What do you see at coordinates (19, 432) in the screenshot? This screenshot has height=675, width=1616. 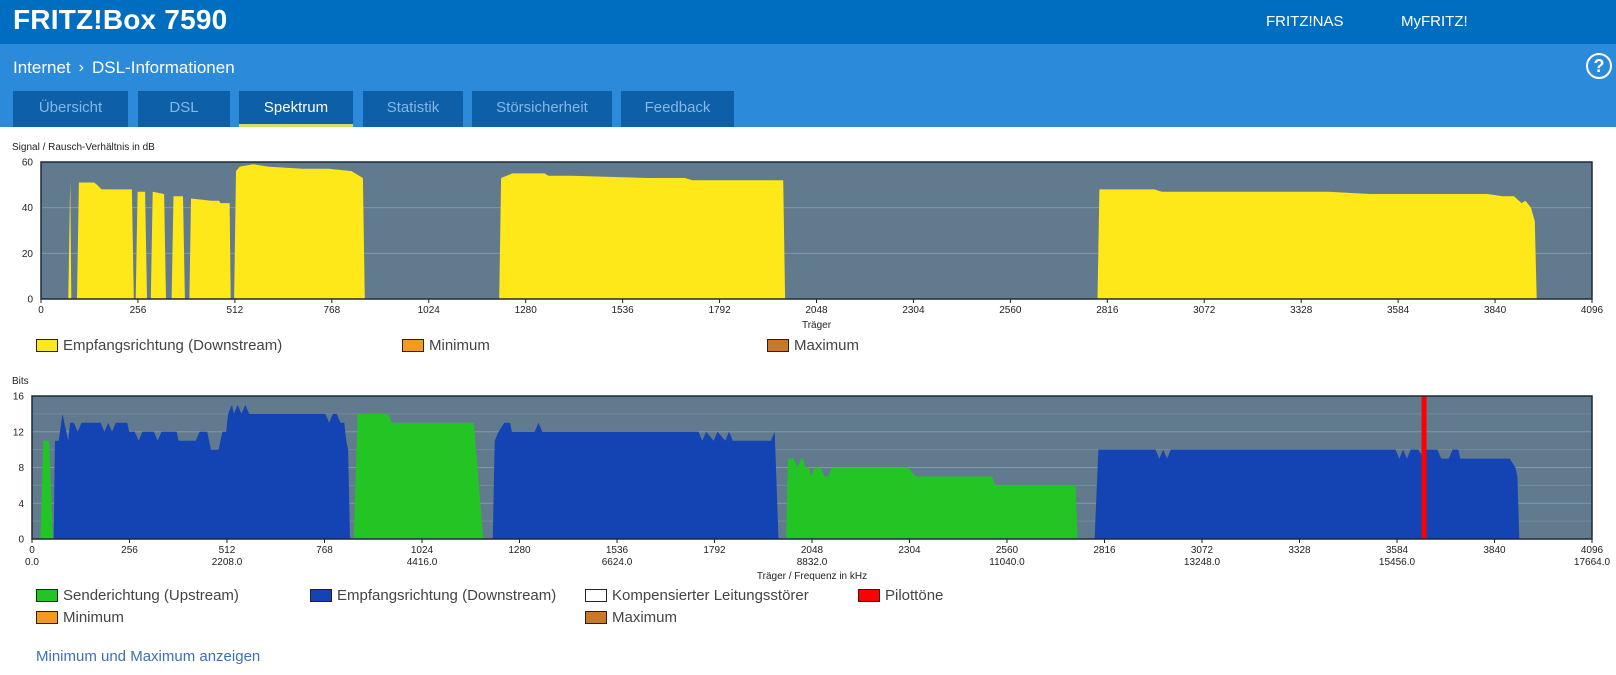 I see `y-tick-label: 12` at bounding box center [19, 432].